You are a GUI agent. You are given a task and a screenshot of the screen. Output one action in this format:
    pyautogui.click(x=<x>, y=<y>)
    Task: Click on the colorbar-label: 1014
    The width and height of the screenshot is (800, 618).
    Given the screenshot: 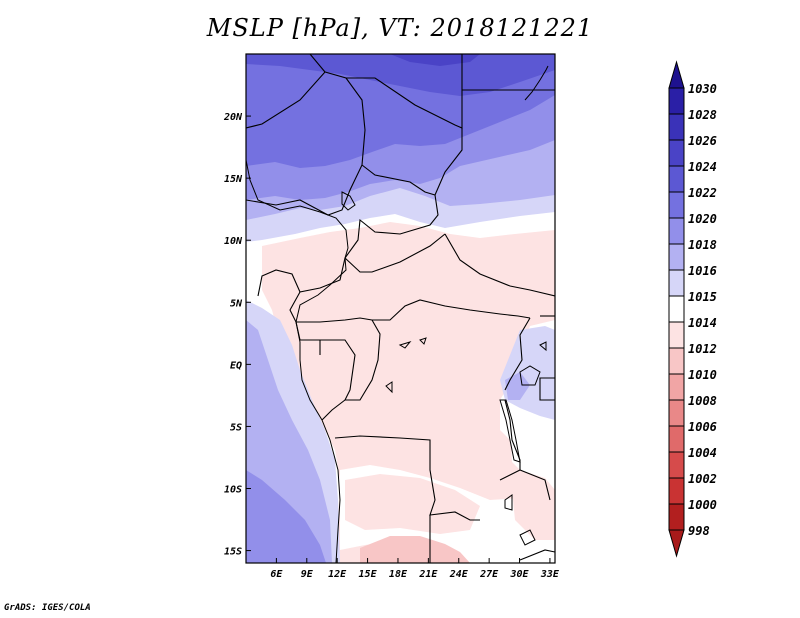 What is the action you would take?
    pyautogui.click(x=702, y=323)
    